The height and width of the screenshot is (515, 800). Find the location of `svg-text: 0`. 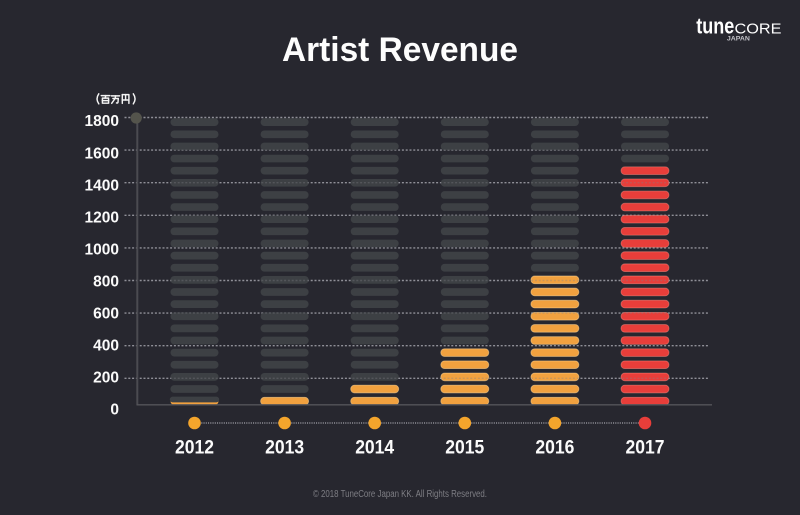

svg-text: 0 is located at coordinates (114, 410).